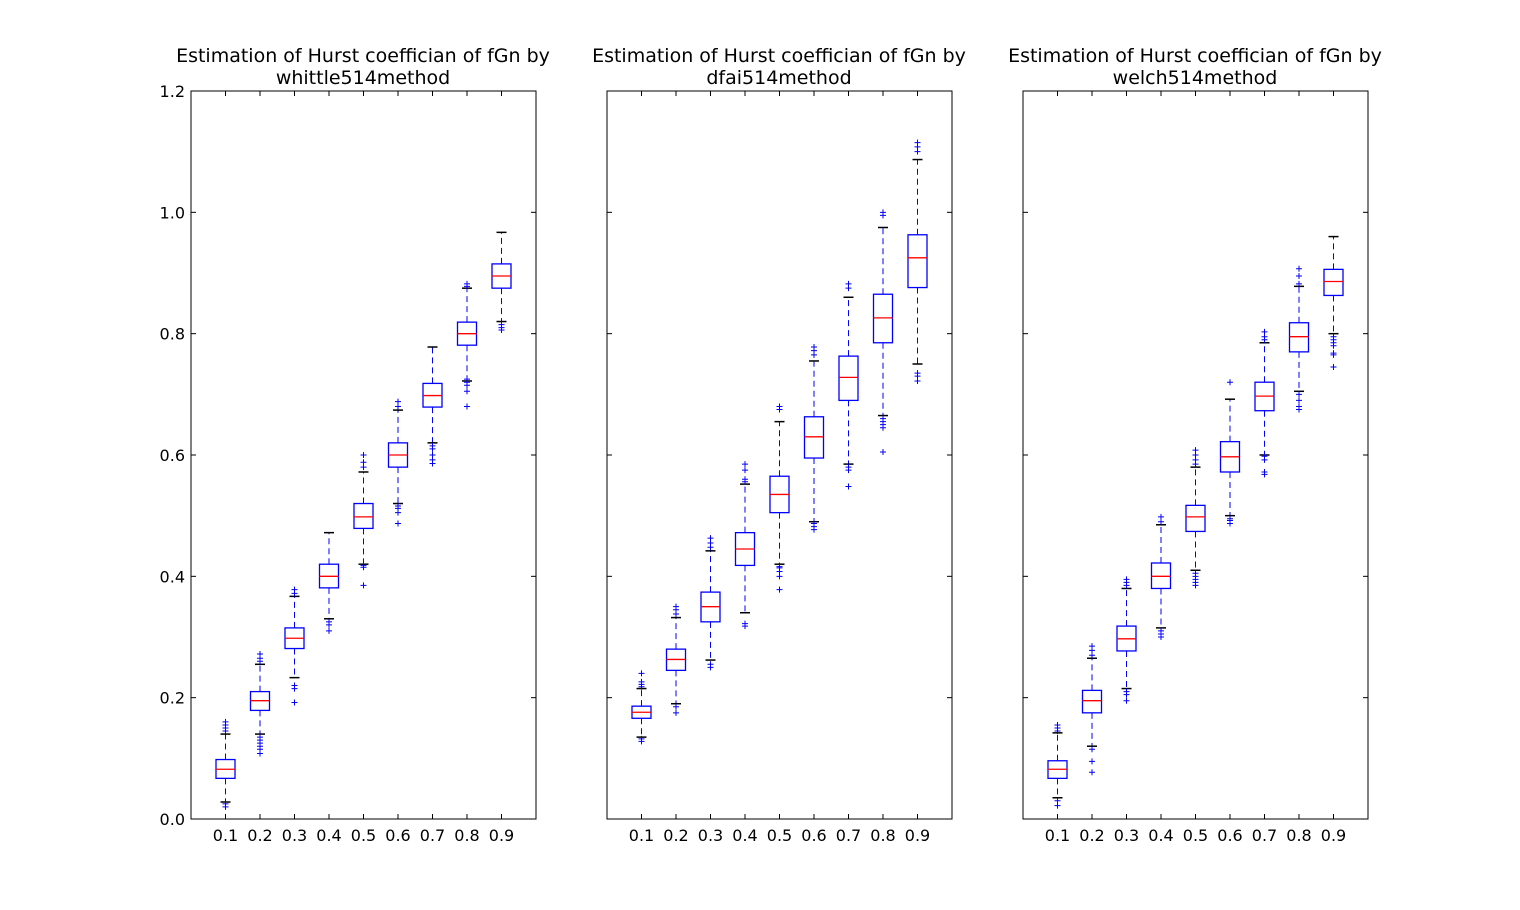 The height and width of the screenshot is (910, 1520). I want to click on y-tick-label: 0.8, so click(172, 334).